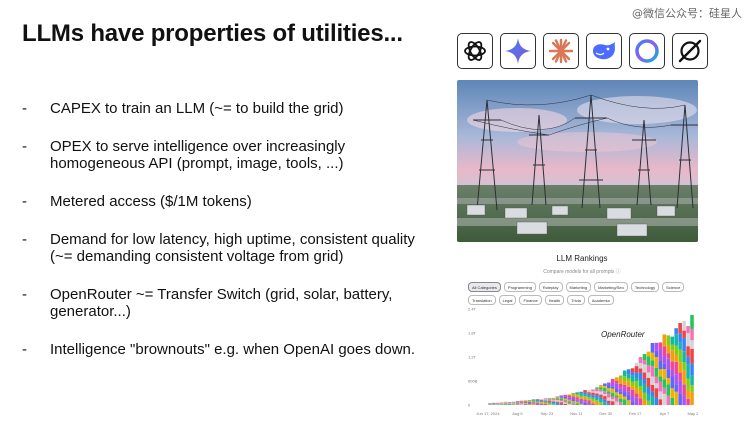 This screenshot has height=422, width=750. What do you see at coordinates (475, 51) in the screenshot?
I see `openai-icon` at bounding box center [475, 51].